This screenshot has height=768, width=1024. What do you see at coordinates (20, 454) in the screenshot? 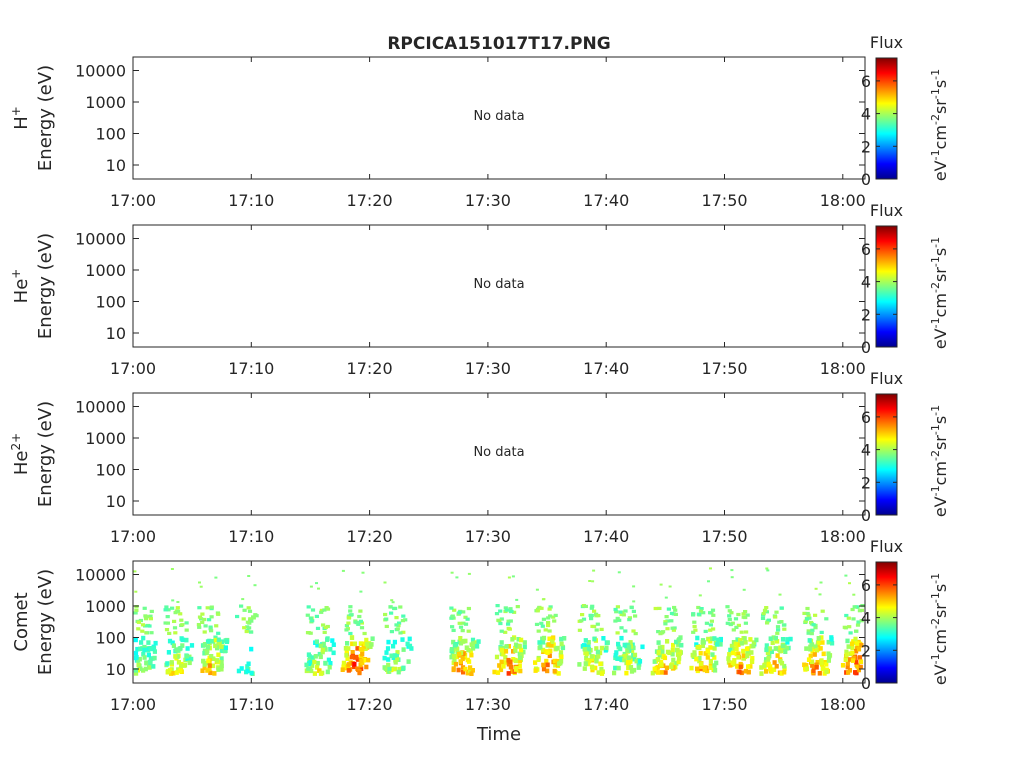
I see `y-axis-species-label: He2+` at bounding box center [20, 454].